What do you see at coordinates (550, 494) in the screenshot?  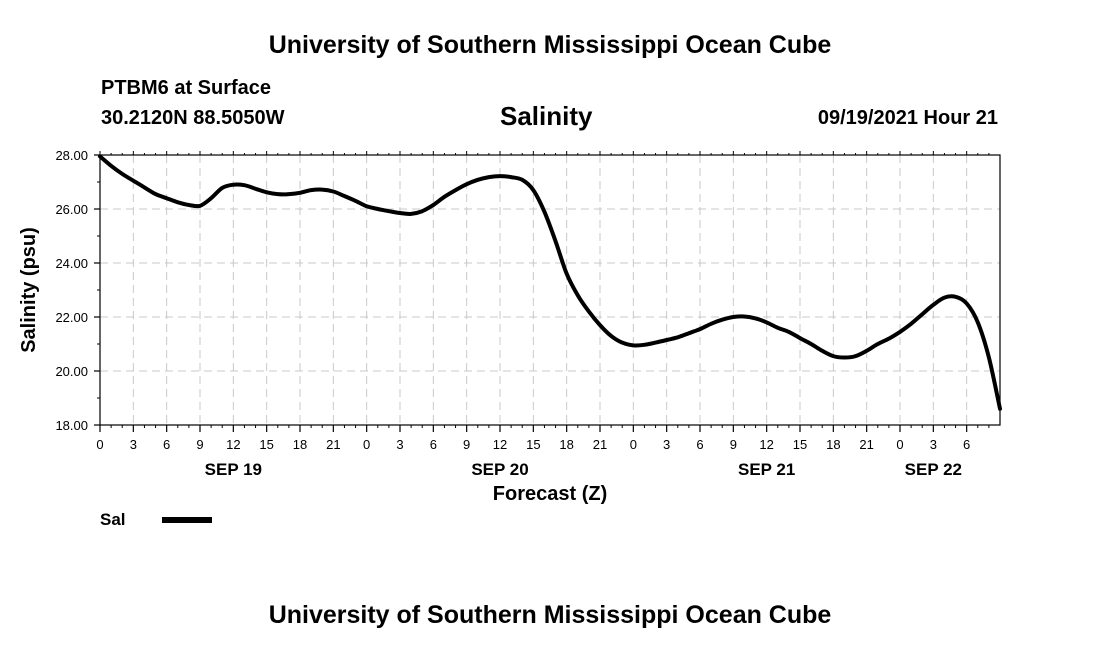 I see `x-axis-title: Forecast (Z)` at bounding box center [550, 494].